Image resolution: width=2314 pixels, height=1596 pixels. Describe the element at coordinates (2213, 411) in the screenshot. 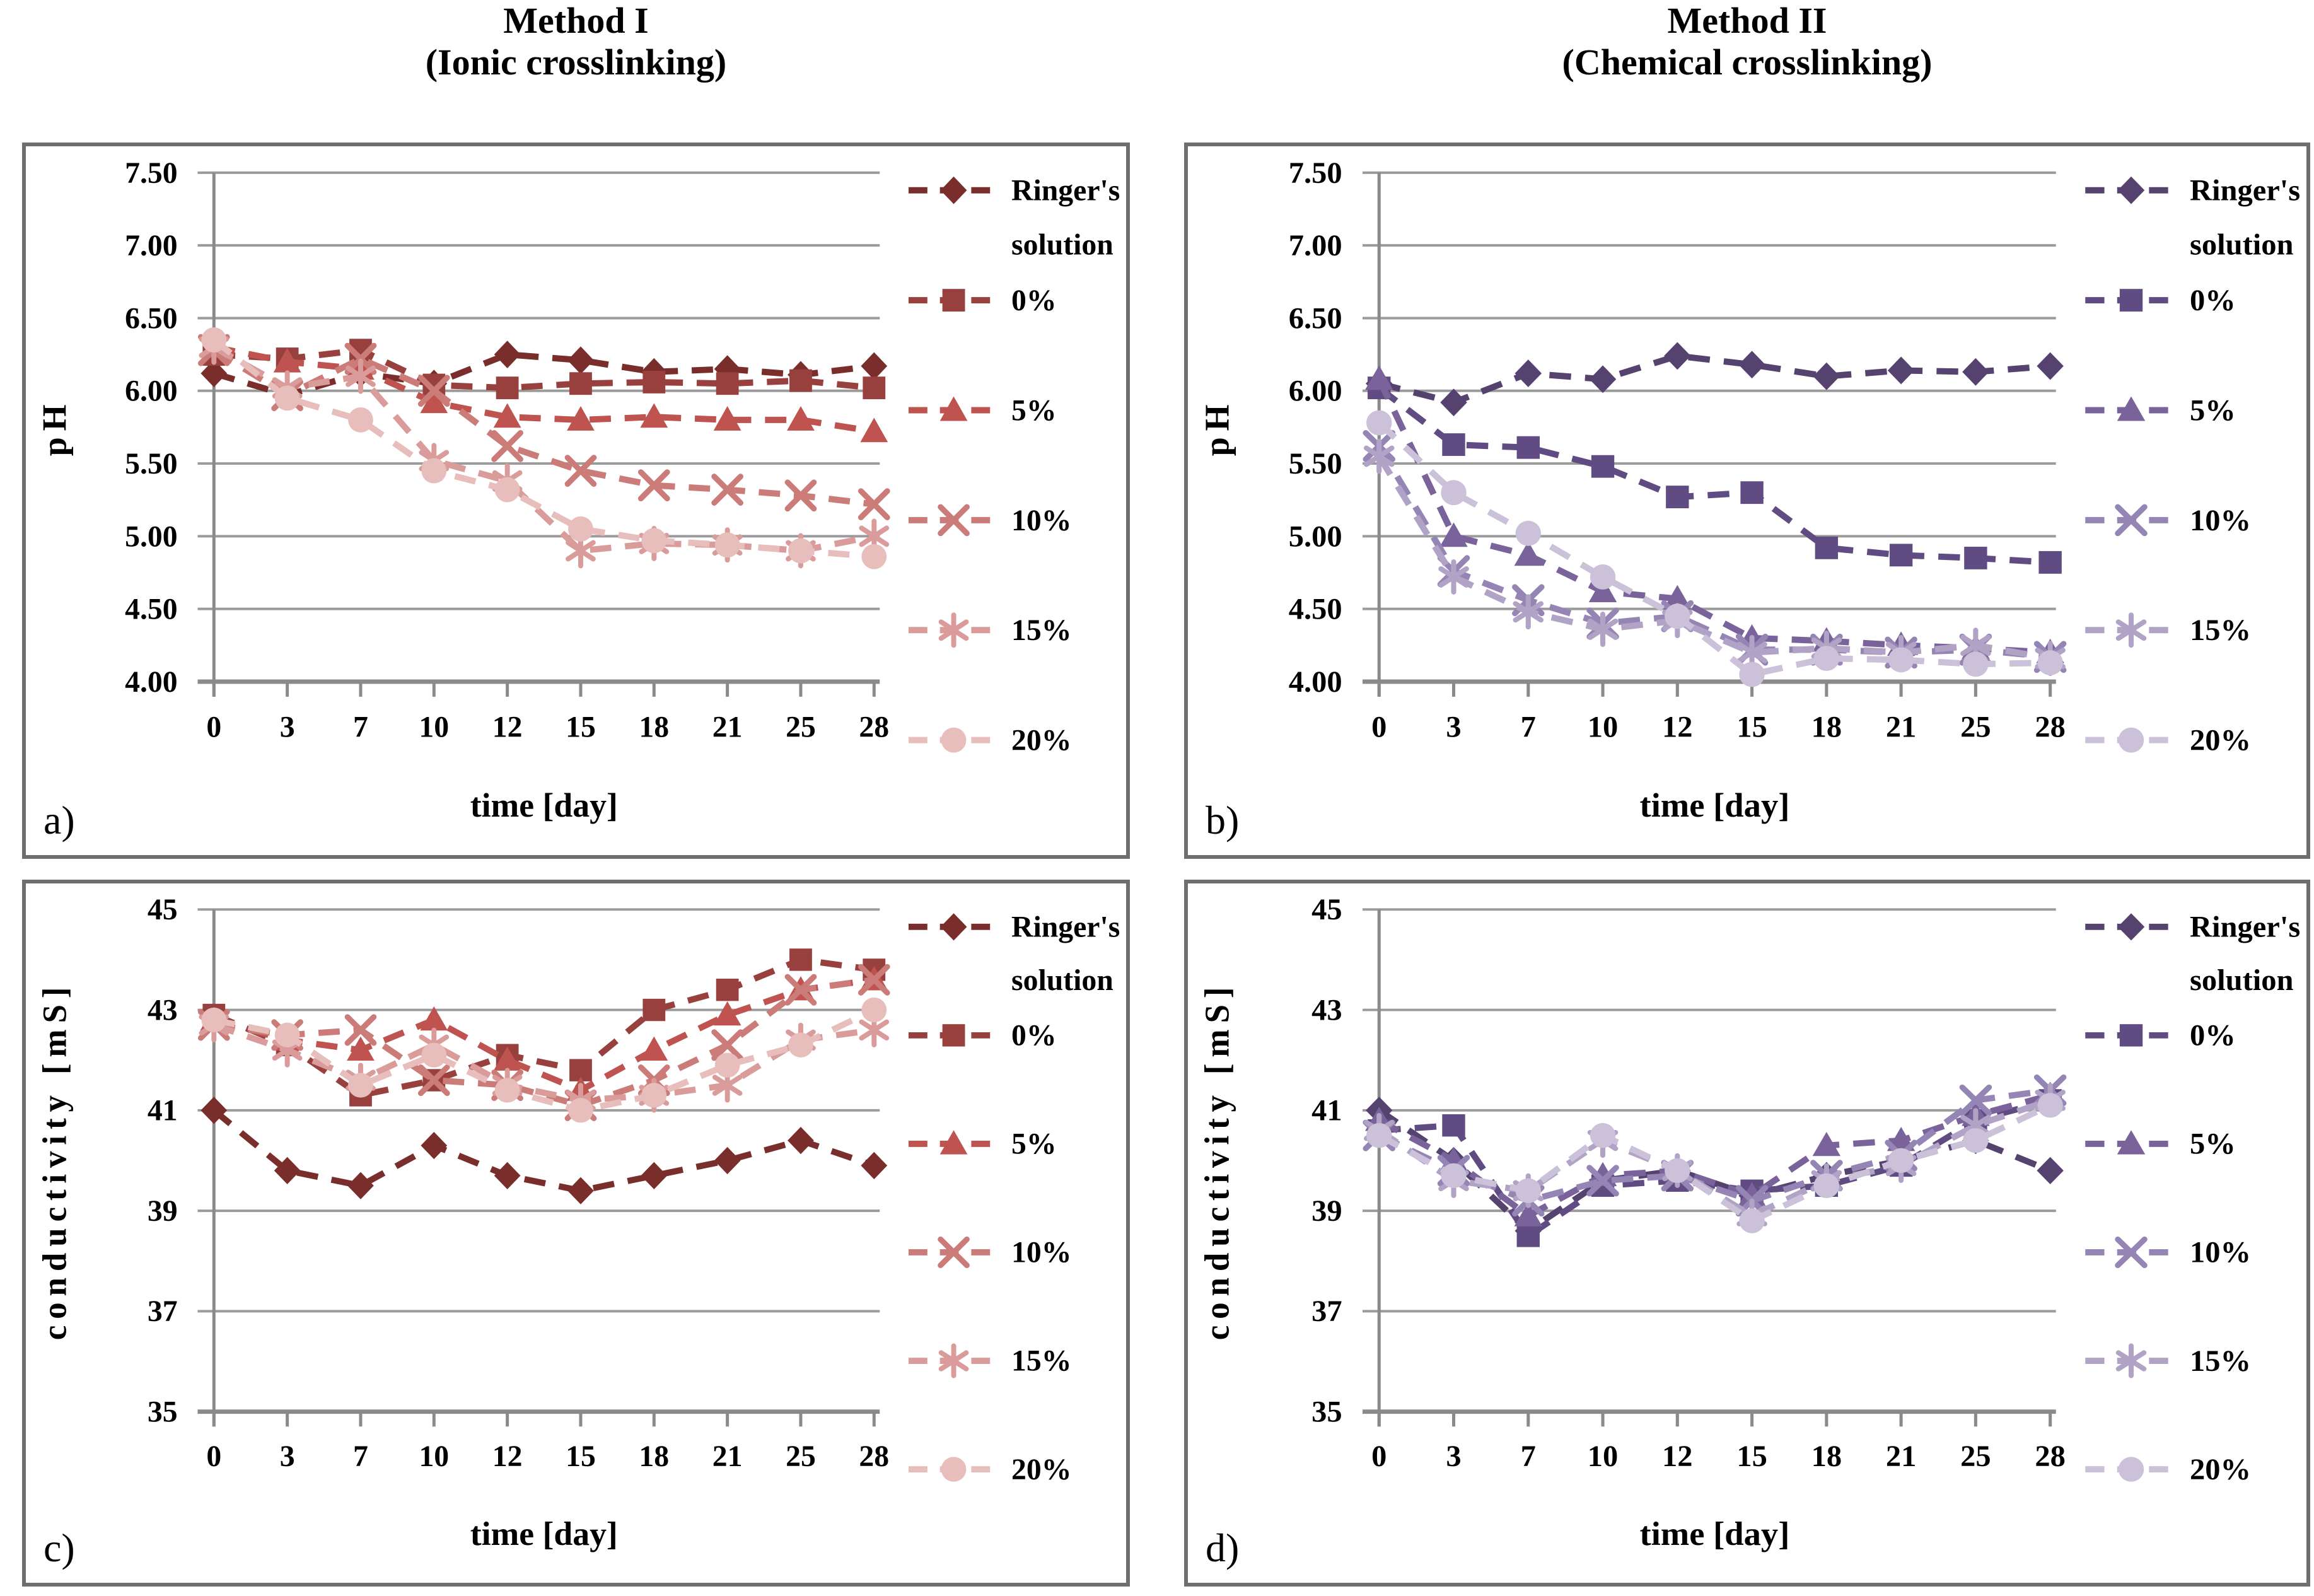

I see `legend-label: 5%` at that location.